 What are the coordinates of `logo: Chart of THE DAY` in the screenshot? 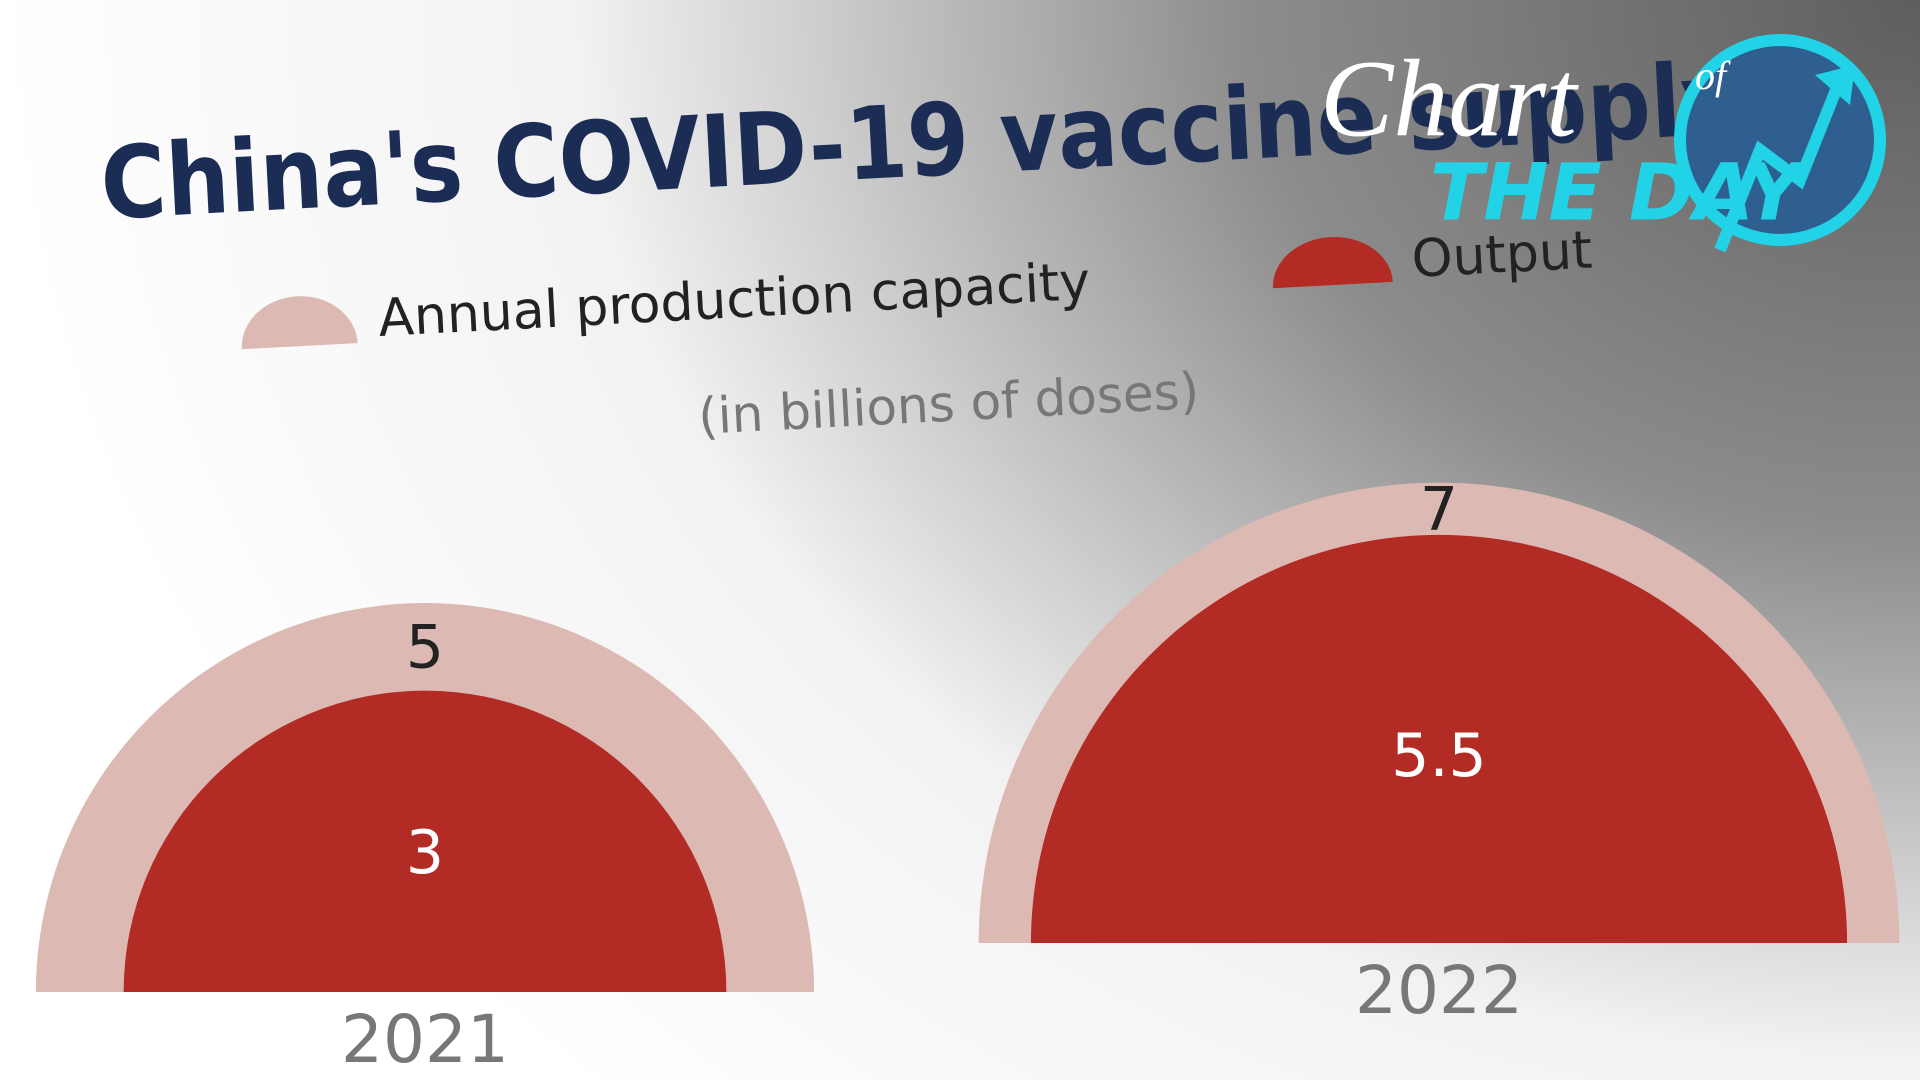 It's located at (1603, 143).